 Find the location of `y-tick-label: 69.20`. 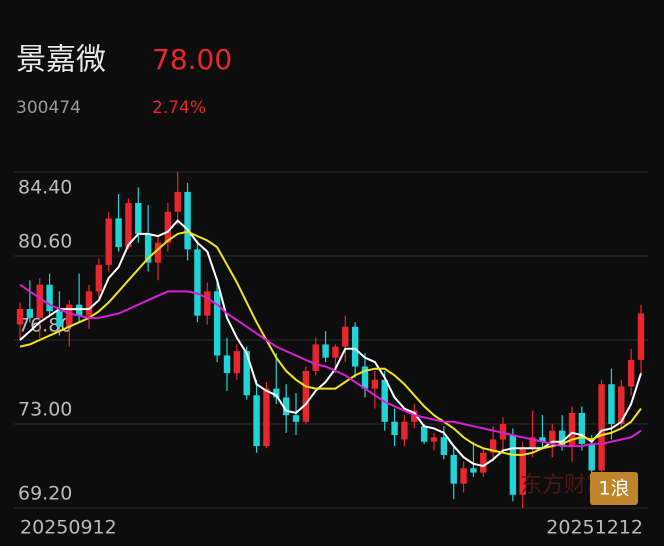

y-tick-label: 69.20 is located at coordinates (45, 494).